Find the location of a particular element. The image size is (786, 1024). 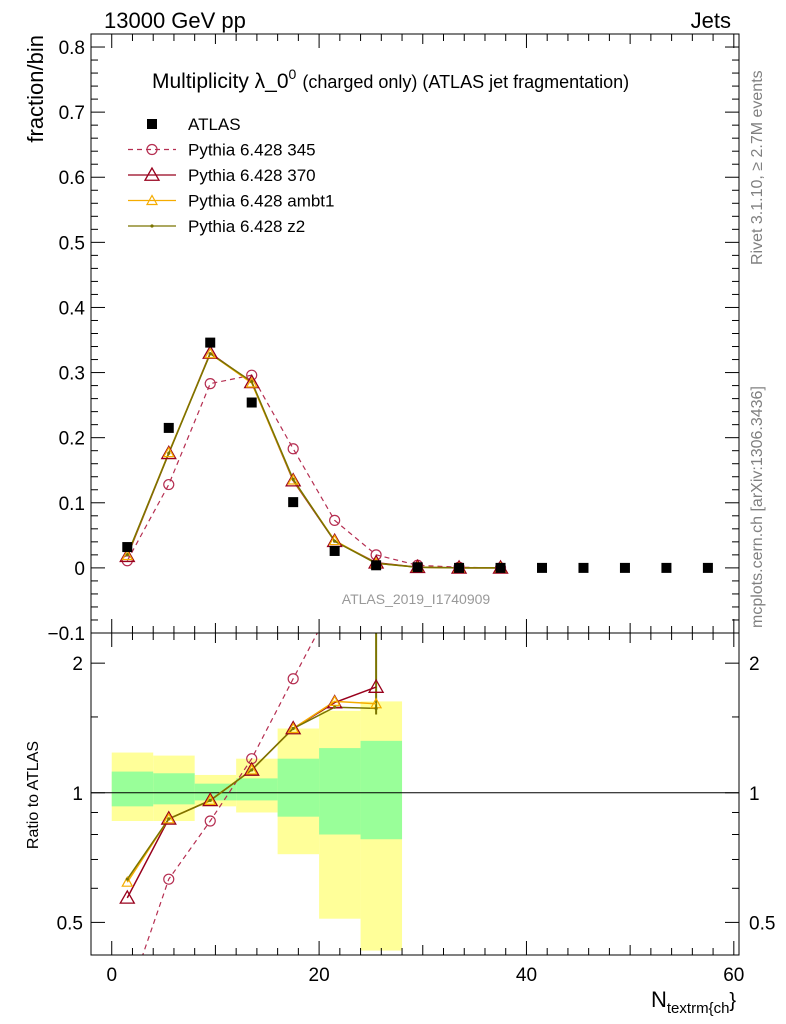

ratio-bands is located at coordinates (257, 826).